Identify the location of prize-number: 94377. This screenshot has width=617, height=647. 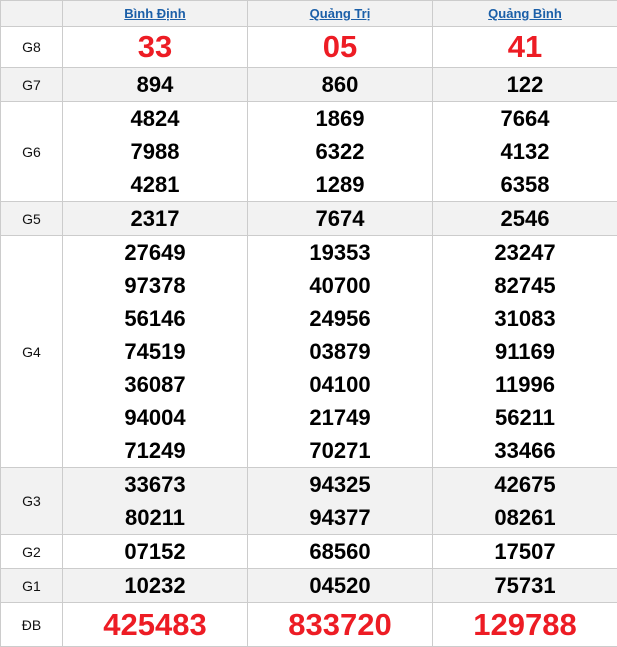
(340, 517).